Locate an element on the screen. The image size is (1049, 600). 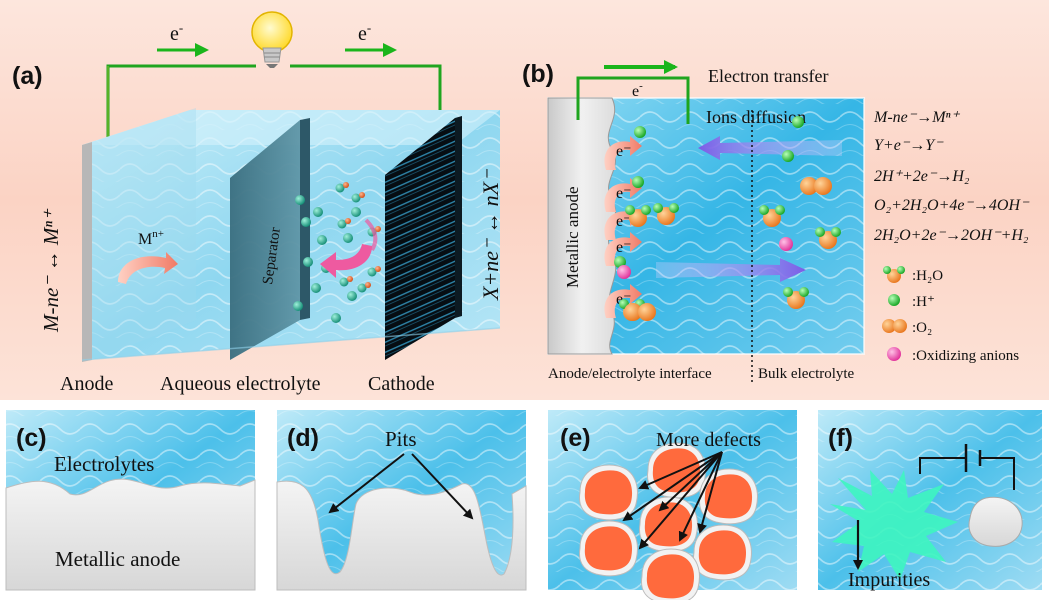
b-wire-electron: e- is located at coordinates (637, 90).